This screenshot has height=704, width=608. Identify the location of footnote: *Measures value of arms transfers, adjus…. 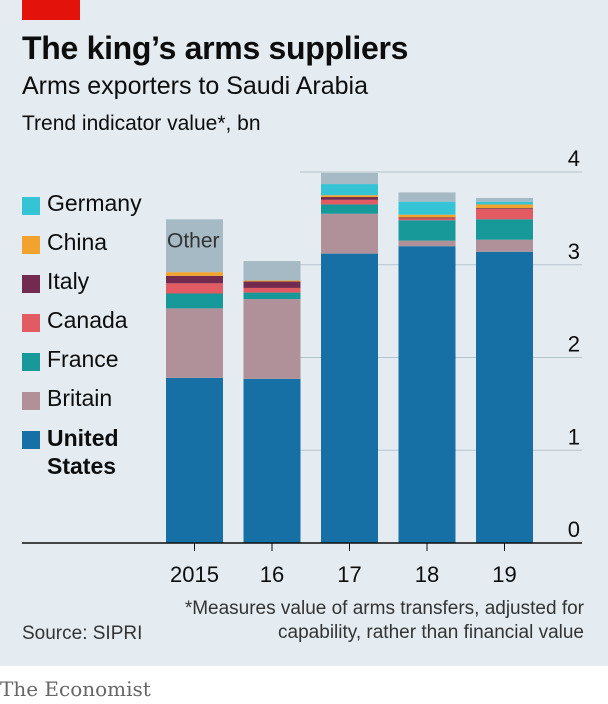
(384, 620).